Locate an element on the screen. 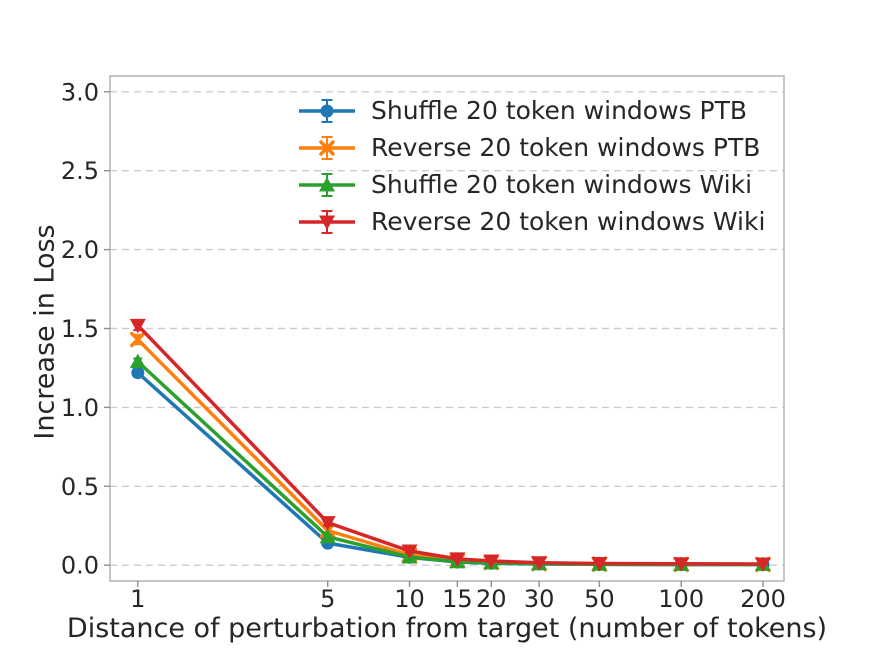 This screenshot has height=654, width=871. x-tick-label: 1 is located at coordinates (137, 599).